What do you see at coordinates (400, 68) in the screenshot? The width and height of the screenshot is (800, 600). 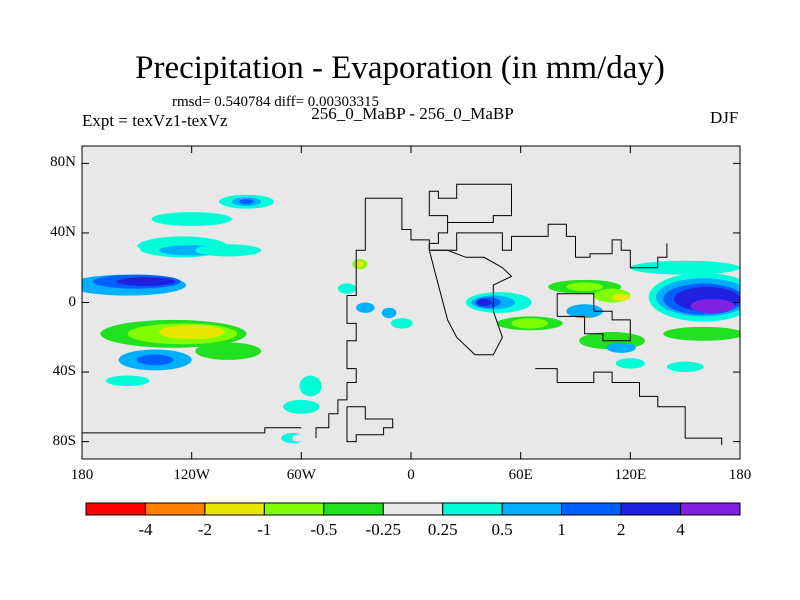 I see `chart-title: Precipitation - Evaporation (in mm/day)` at bounding box center [400, 68].